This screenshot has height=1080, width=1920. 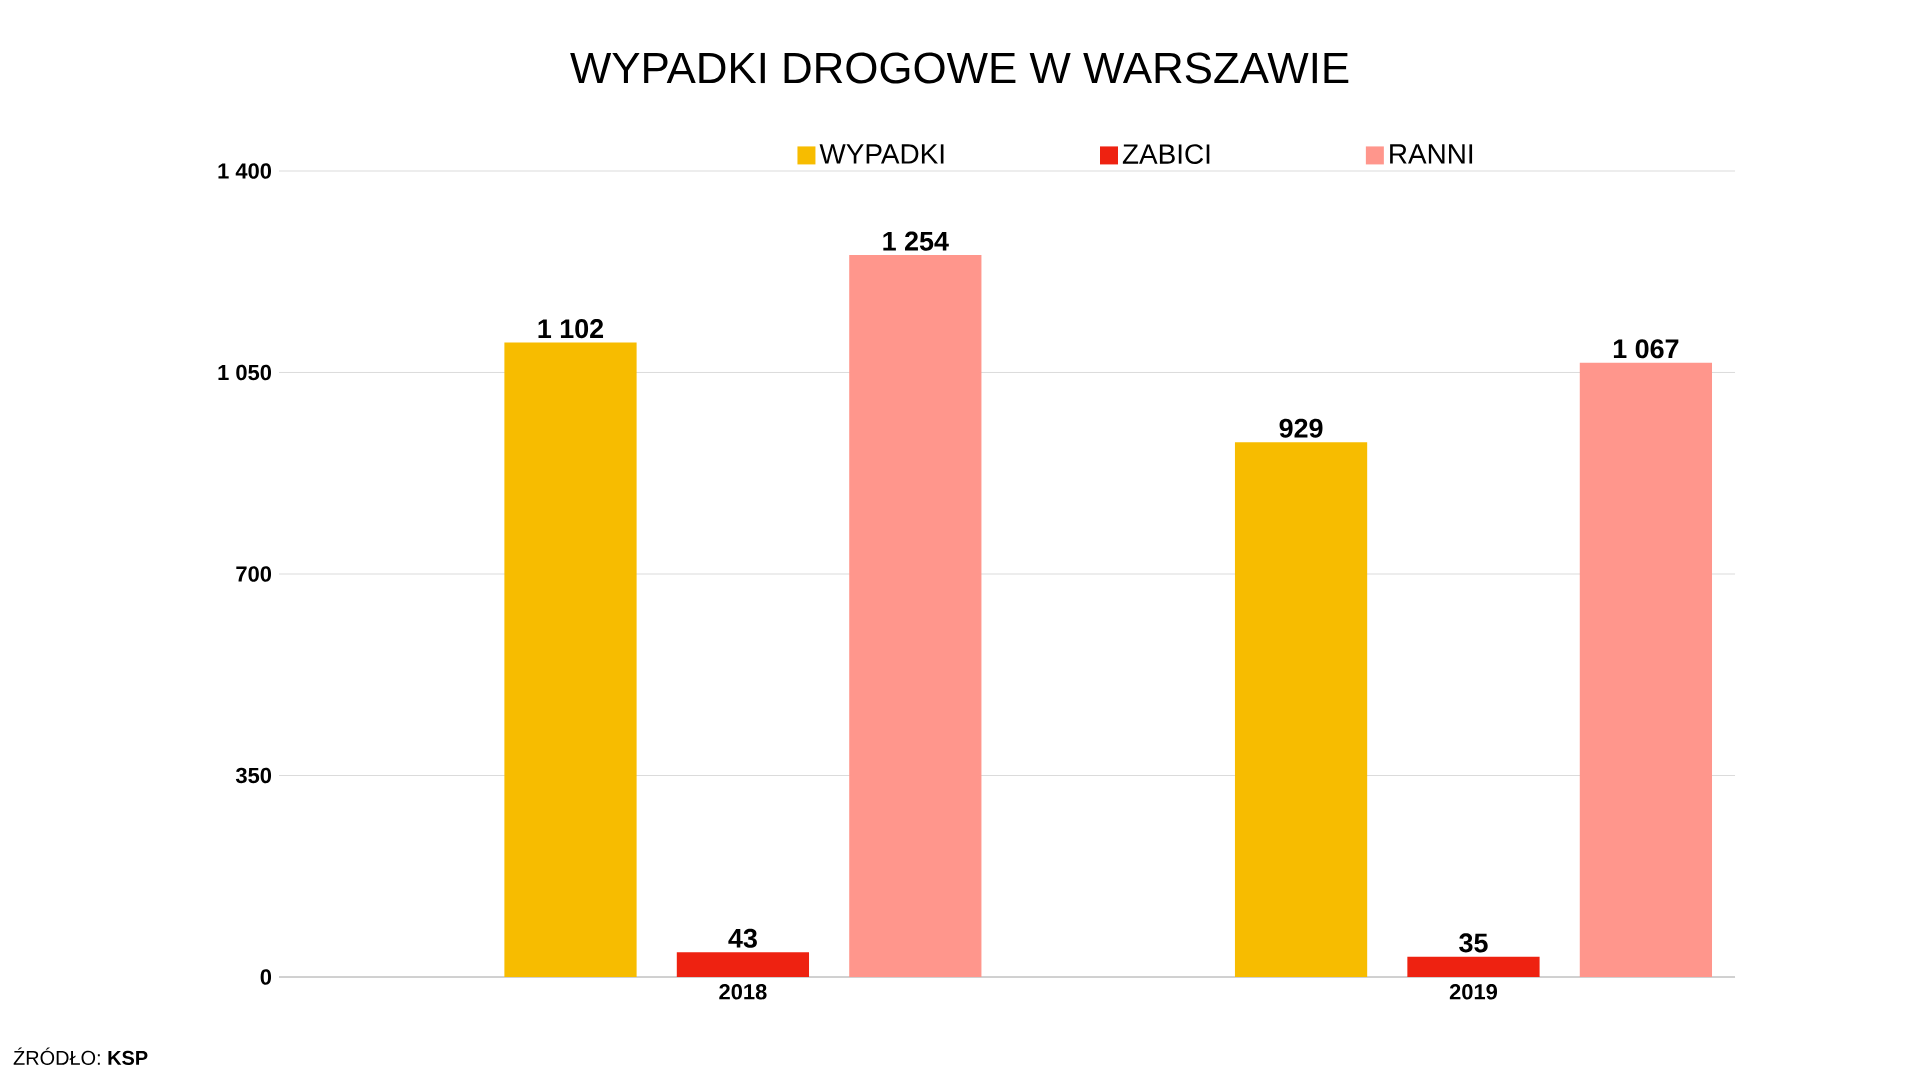 What do you see at coordinates (245, 372) in the screenshot?
I see `y-tick-label: 1 050` at bounding box center [245, 372].